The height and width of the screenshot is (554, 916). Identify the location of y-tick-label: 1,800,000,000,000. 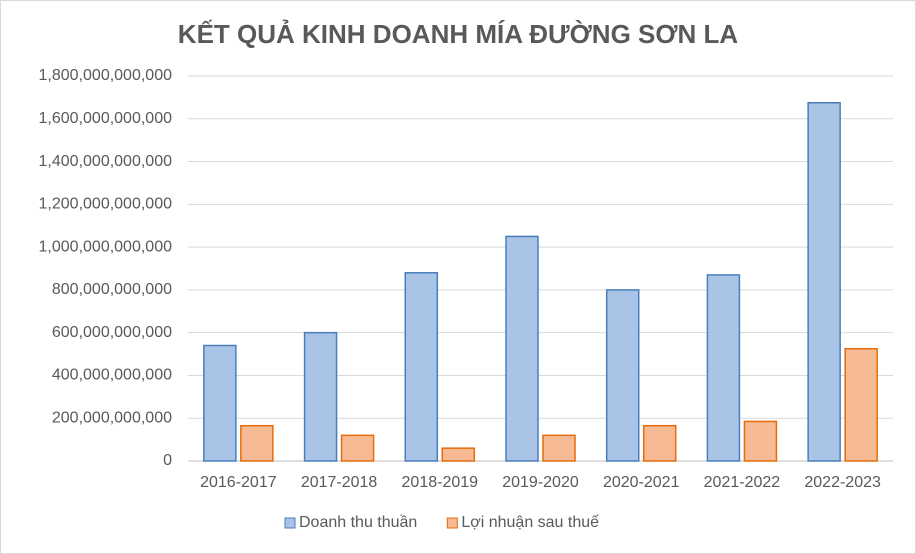
(106, 75).